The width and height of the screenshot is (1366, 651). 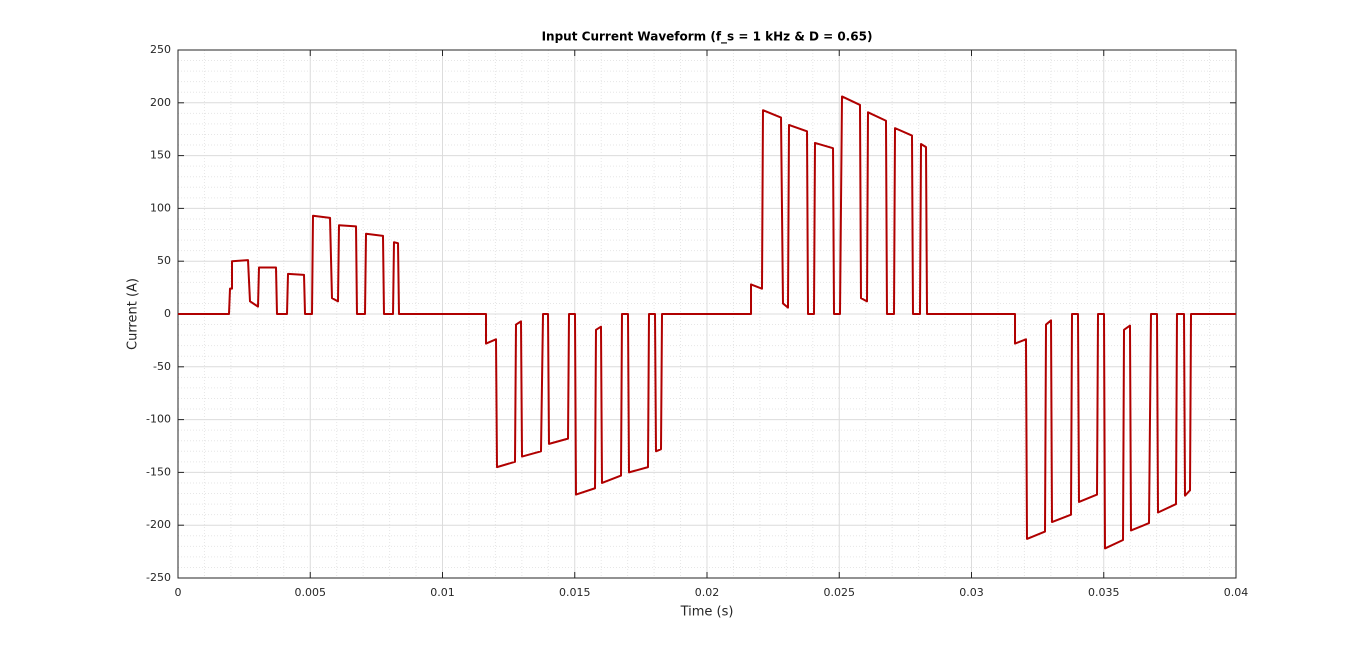 What do you see at coordinates (971, 592) in the screenshot?
I see `x-tick-label: 0.03` at bounding box center [971, 592].